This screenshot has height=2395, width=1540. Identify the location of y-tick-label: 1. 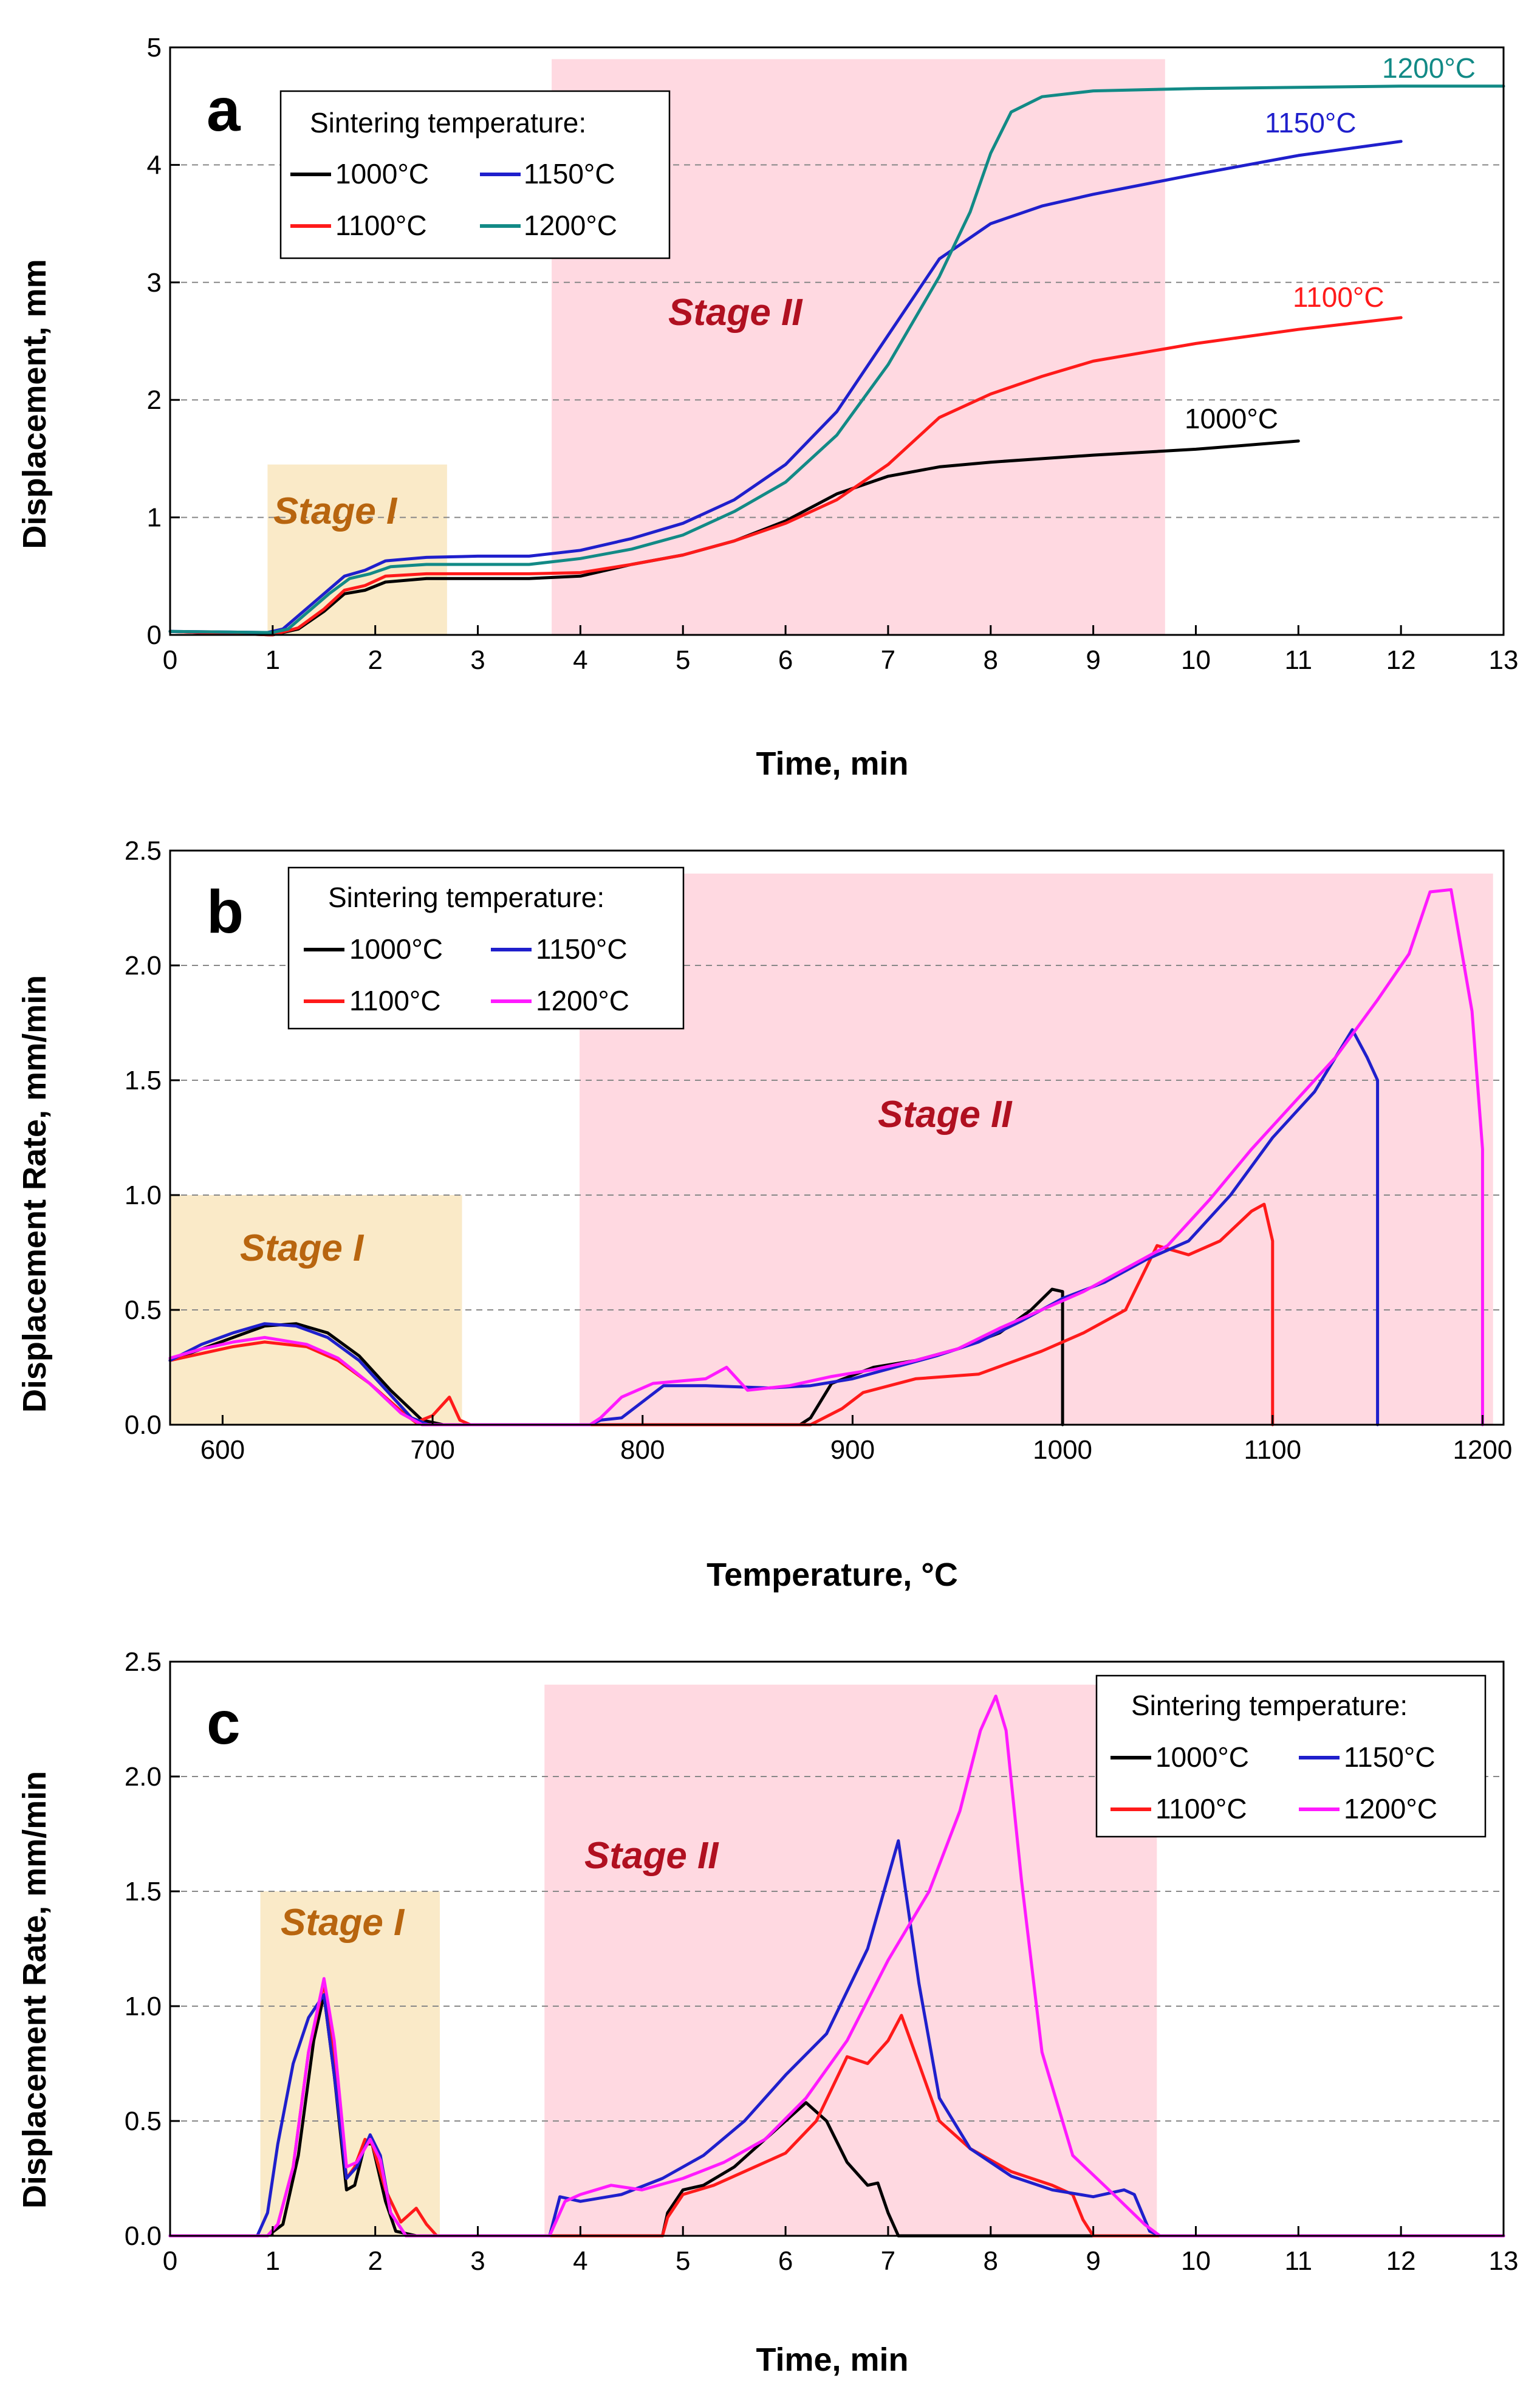
(154, 518).